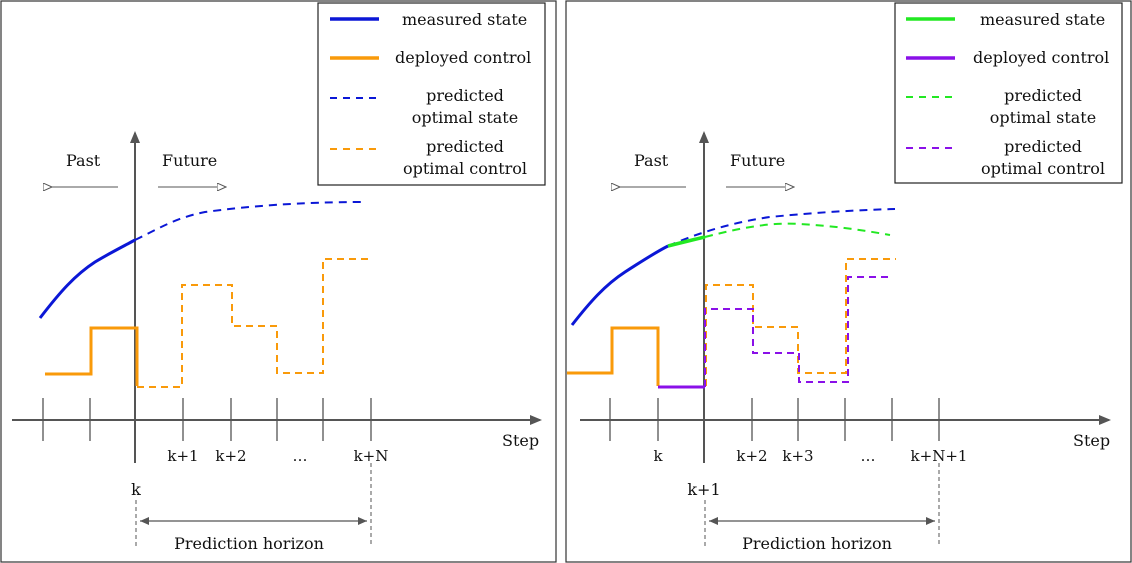 This screenshot has width=1132, height=563. Describe the element at coordinates (136, 489) in the screenshot. I see `current-step-label: k` at that location.